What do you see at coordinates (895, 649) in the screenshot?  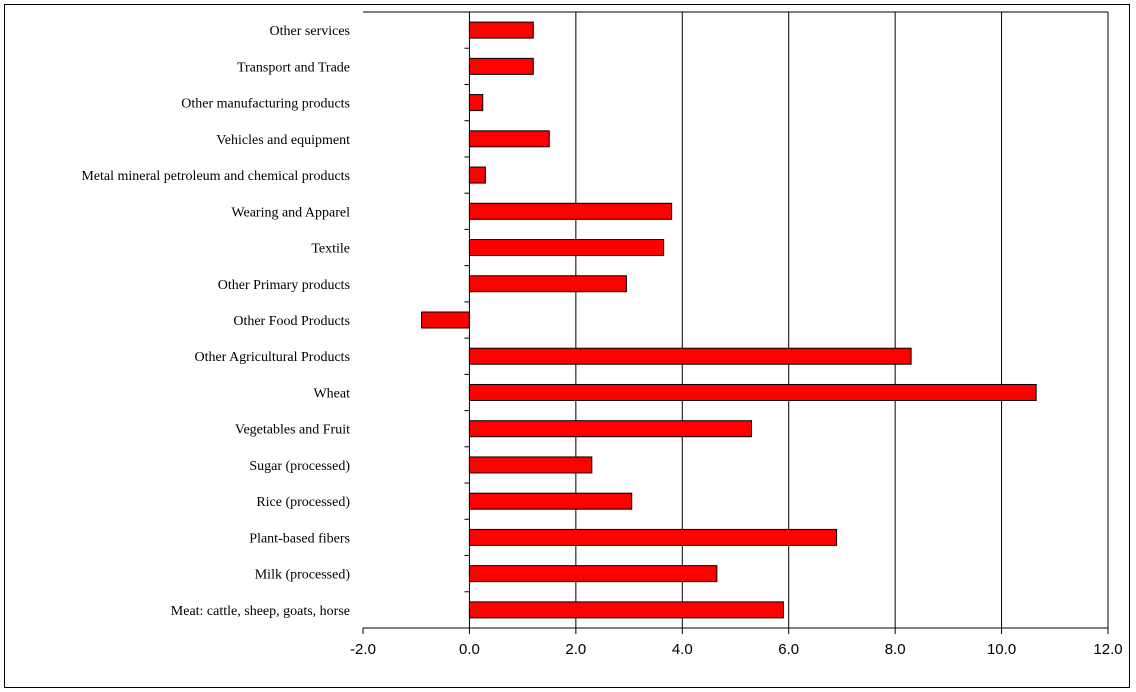 I see `x-tick-label: 8.0` at bounding box center [895, 649].